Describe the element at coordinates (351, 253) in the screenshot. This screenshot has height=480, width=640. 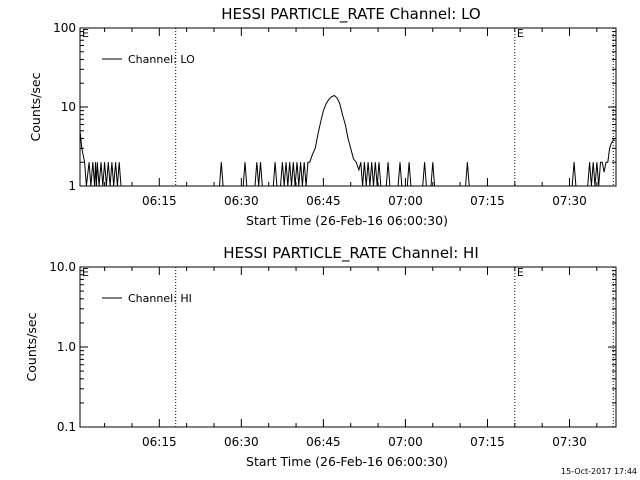
I see `chart-title-hi: HESSI PARTICLE_RATE Channel: HI` at that location.